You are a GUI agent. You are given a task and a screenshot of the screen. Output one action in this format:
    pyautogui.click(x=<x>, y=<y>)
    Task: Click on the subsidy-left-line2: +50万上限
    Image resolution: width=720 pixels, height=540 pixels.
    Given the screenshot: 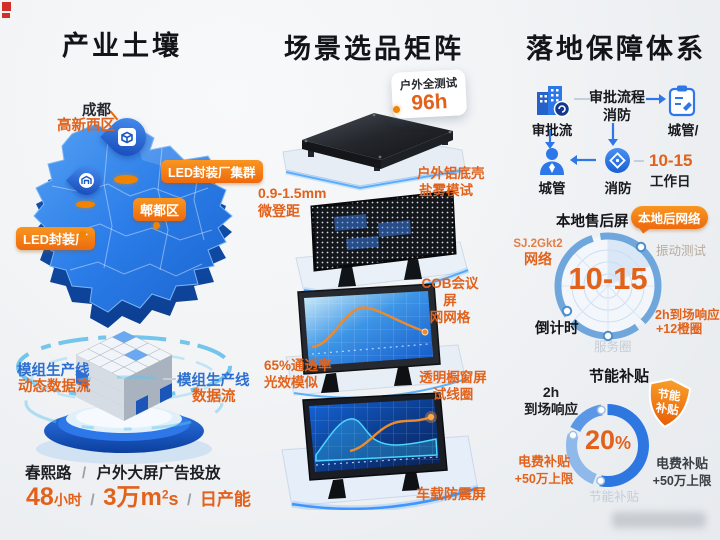 What is the action you would take?
    pyautogui.click(x=544, y=478)
    